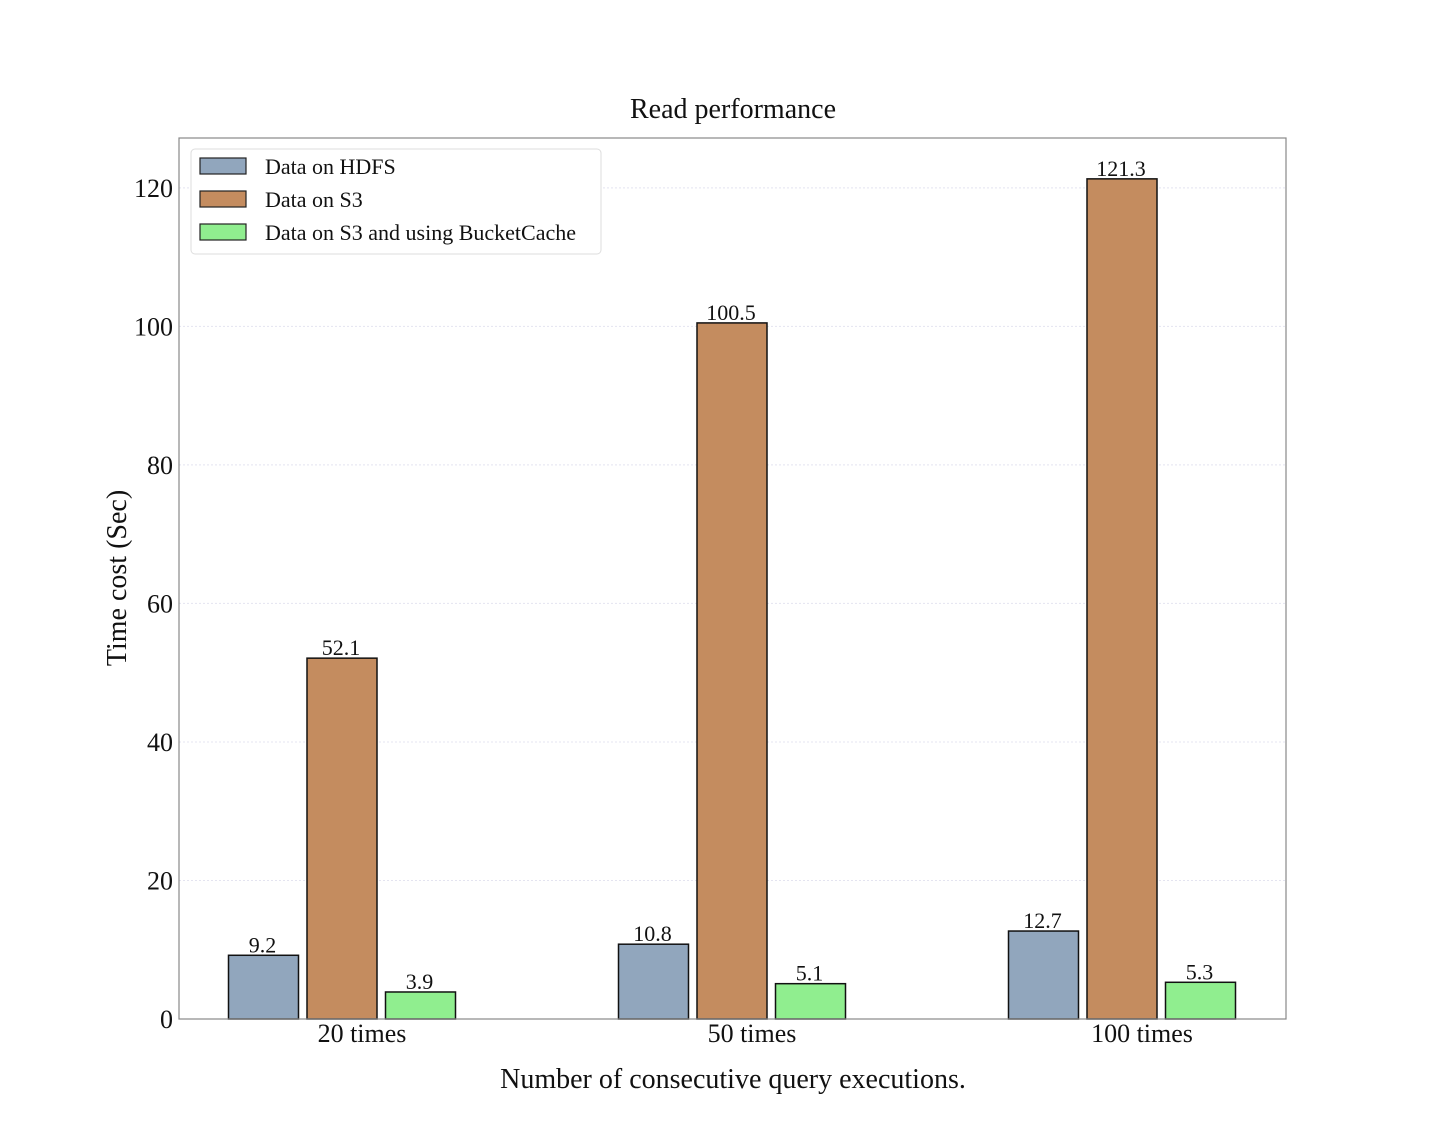  I want to click on y-tick-label: 100, so click(153, 326).